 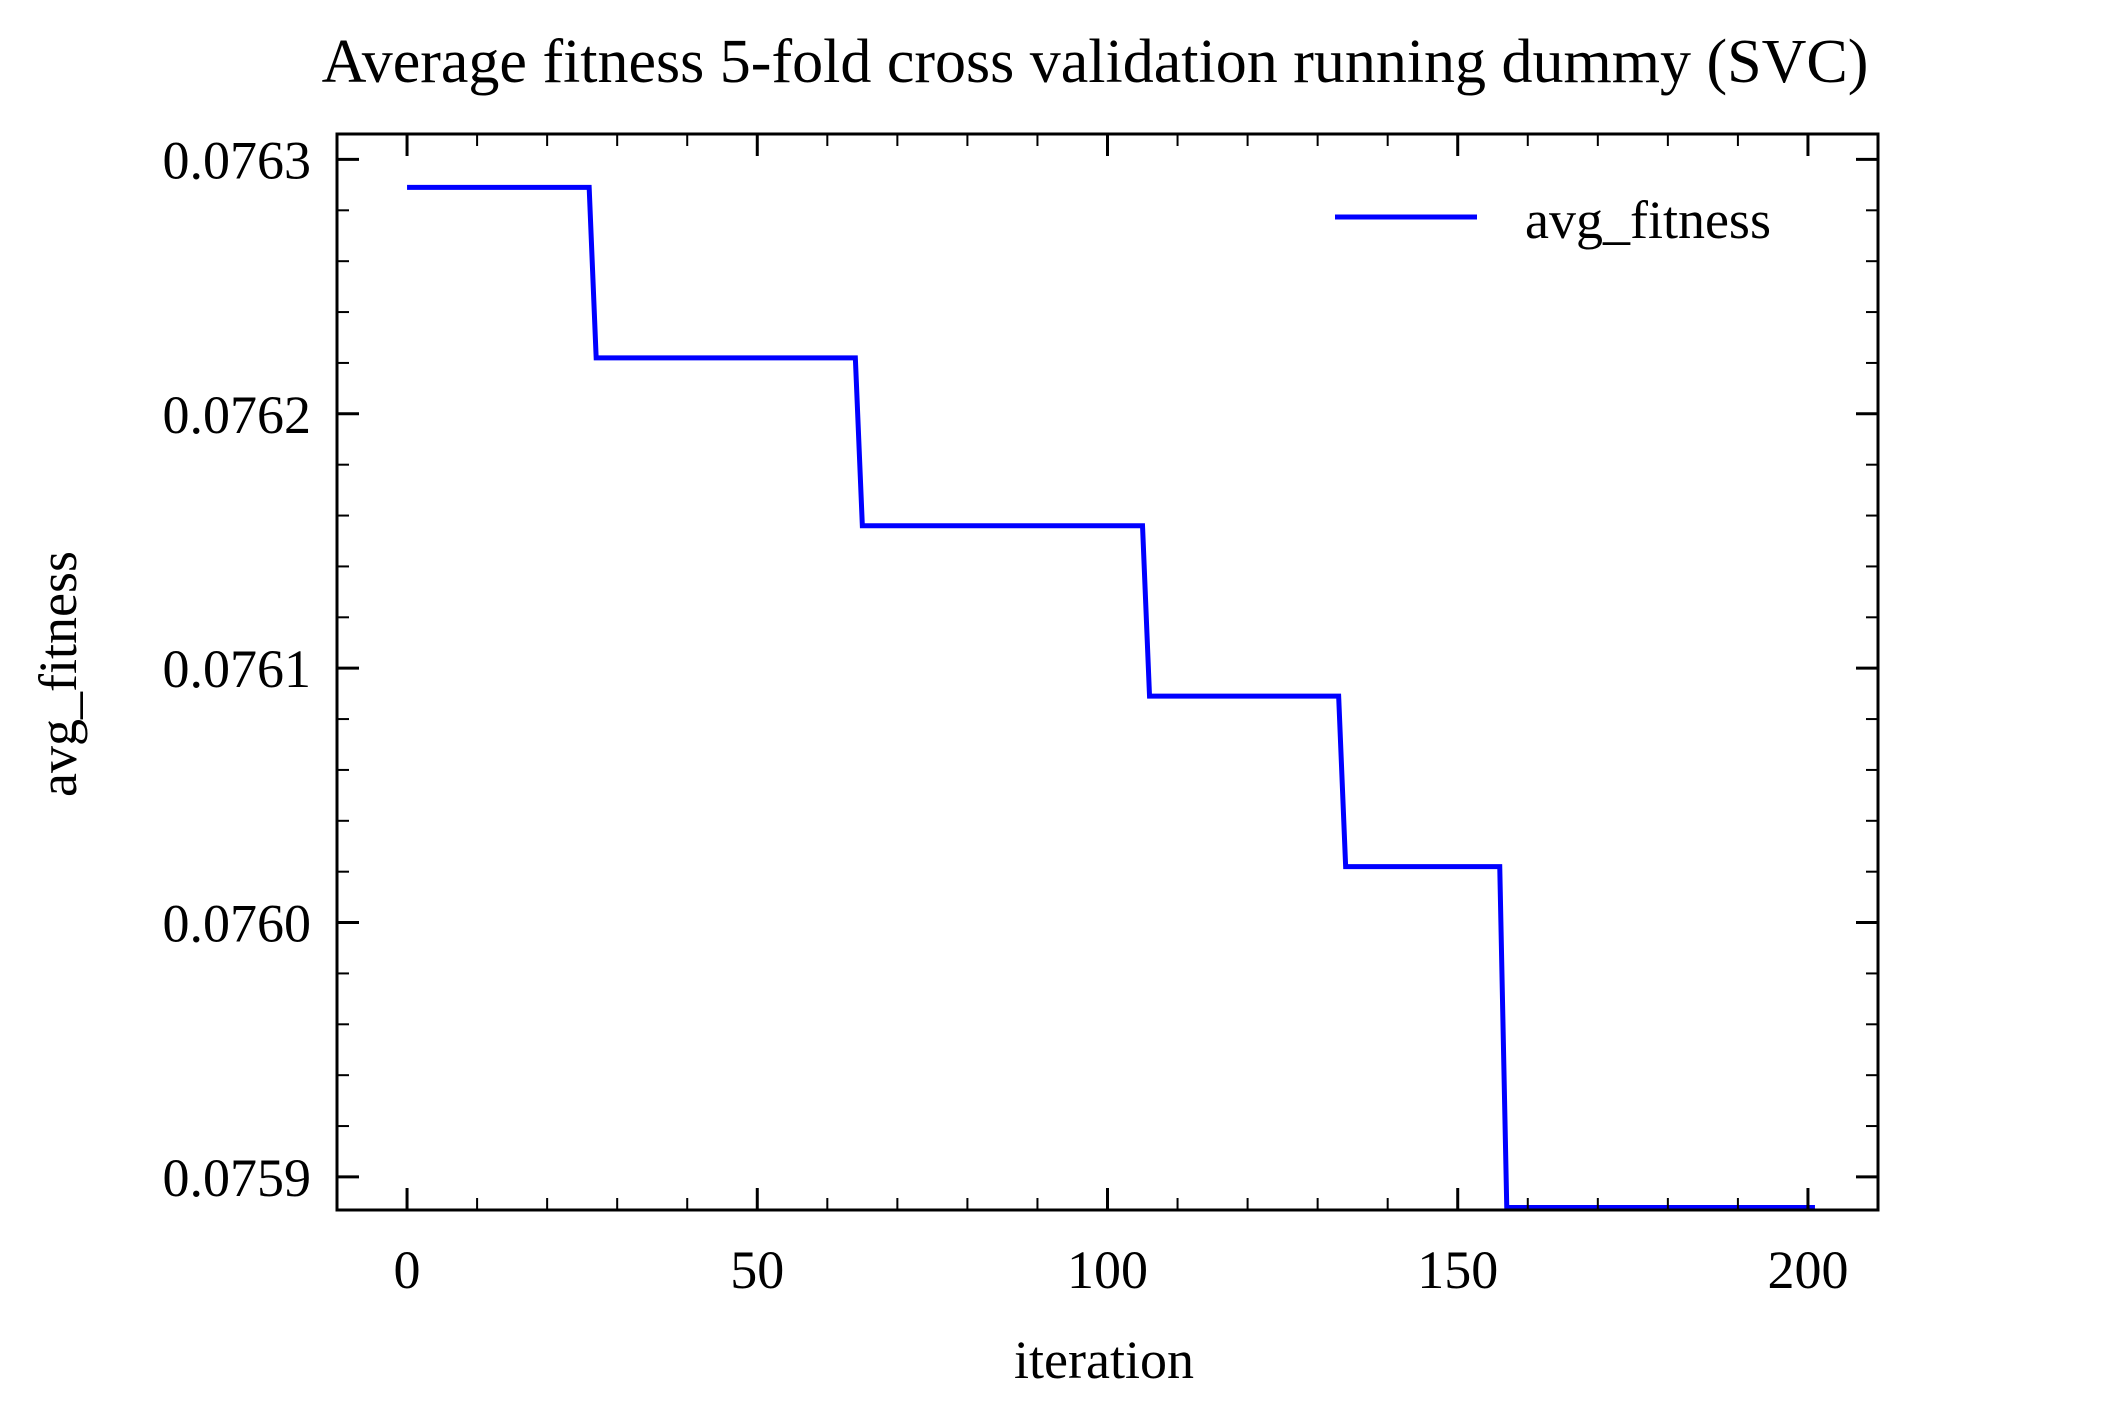 I want to click on x-tick-label: 100, so click(x=1107, y=1270).